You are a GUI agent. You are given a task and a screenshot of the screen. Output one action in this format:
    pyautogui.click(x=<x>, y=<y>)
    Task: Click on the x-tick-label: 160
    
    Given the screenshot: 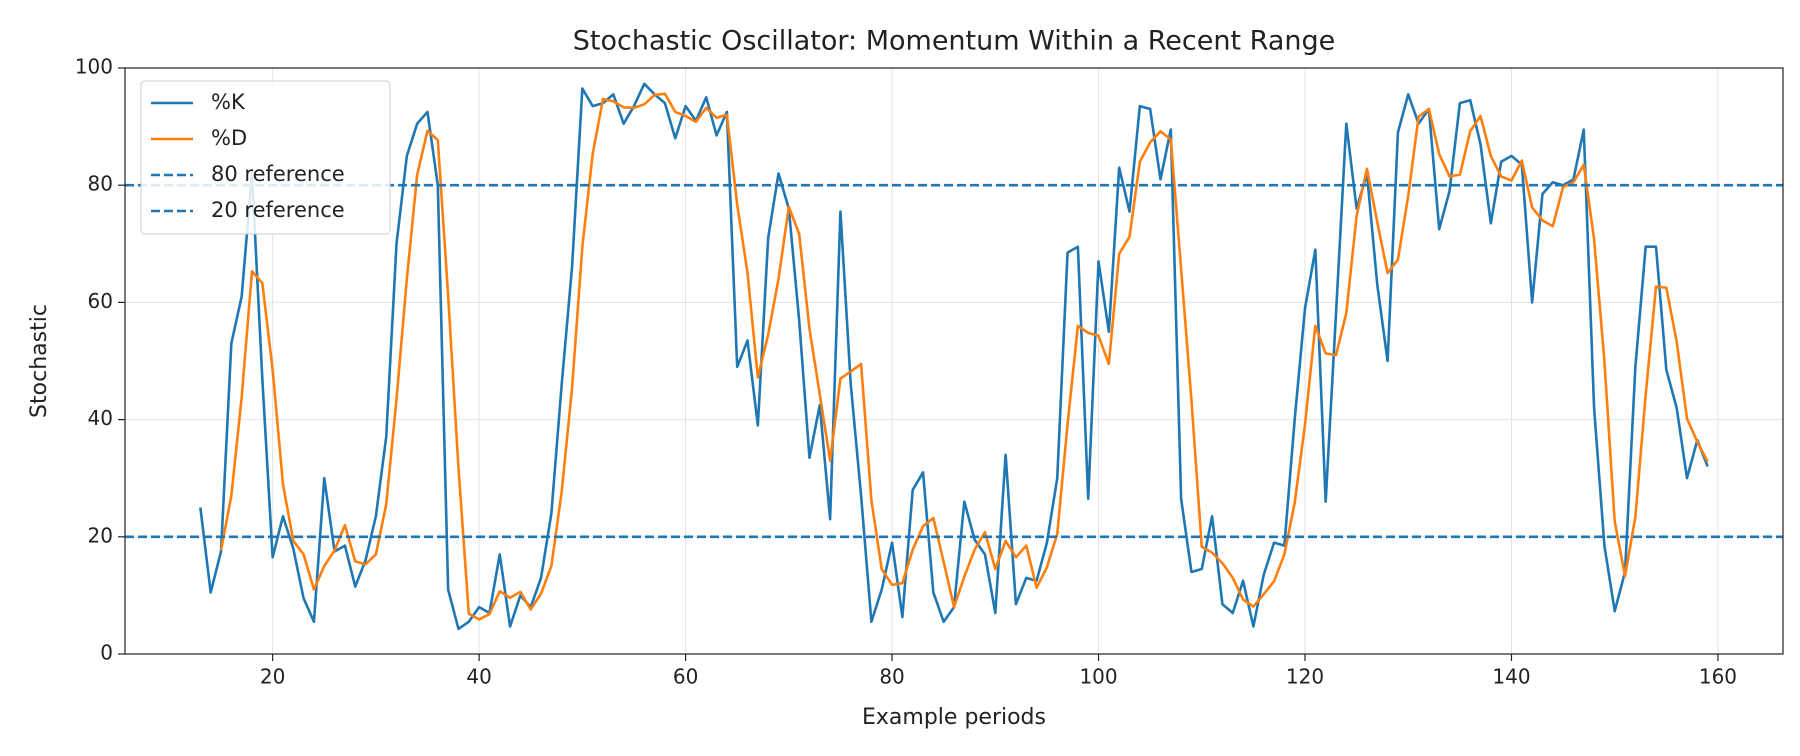 What is the action you would take?
    pyautogui.click(x=1718, y=677)
    